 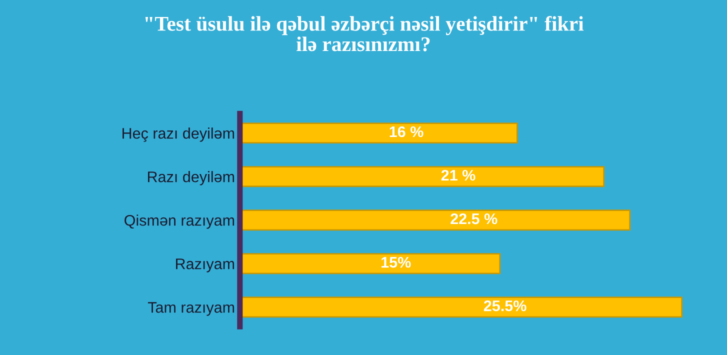 I want to click on y-tick-label: Razı deyiləm, so click(x=191, y=178).